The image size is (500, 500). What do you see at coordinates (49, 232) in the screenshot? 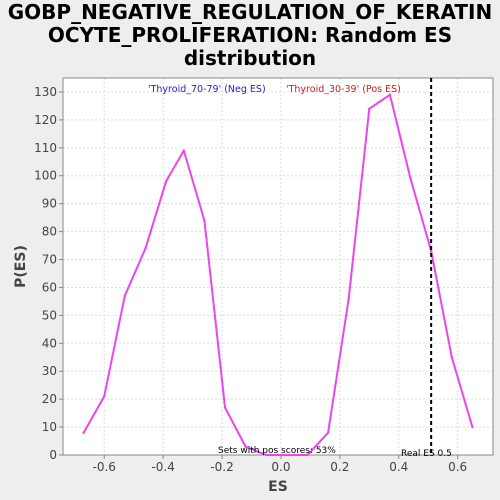
I see `y-tick-label: 80` at bounding box center [49, 232].